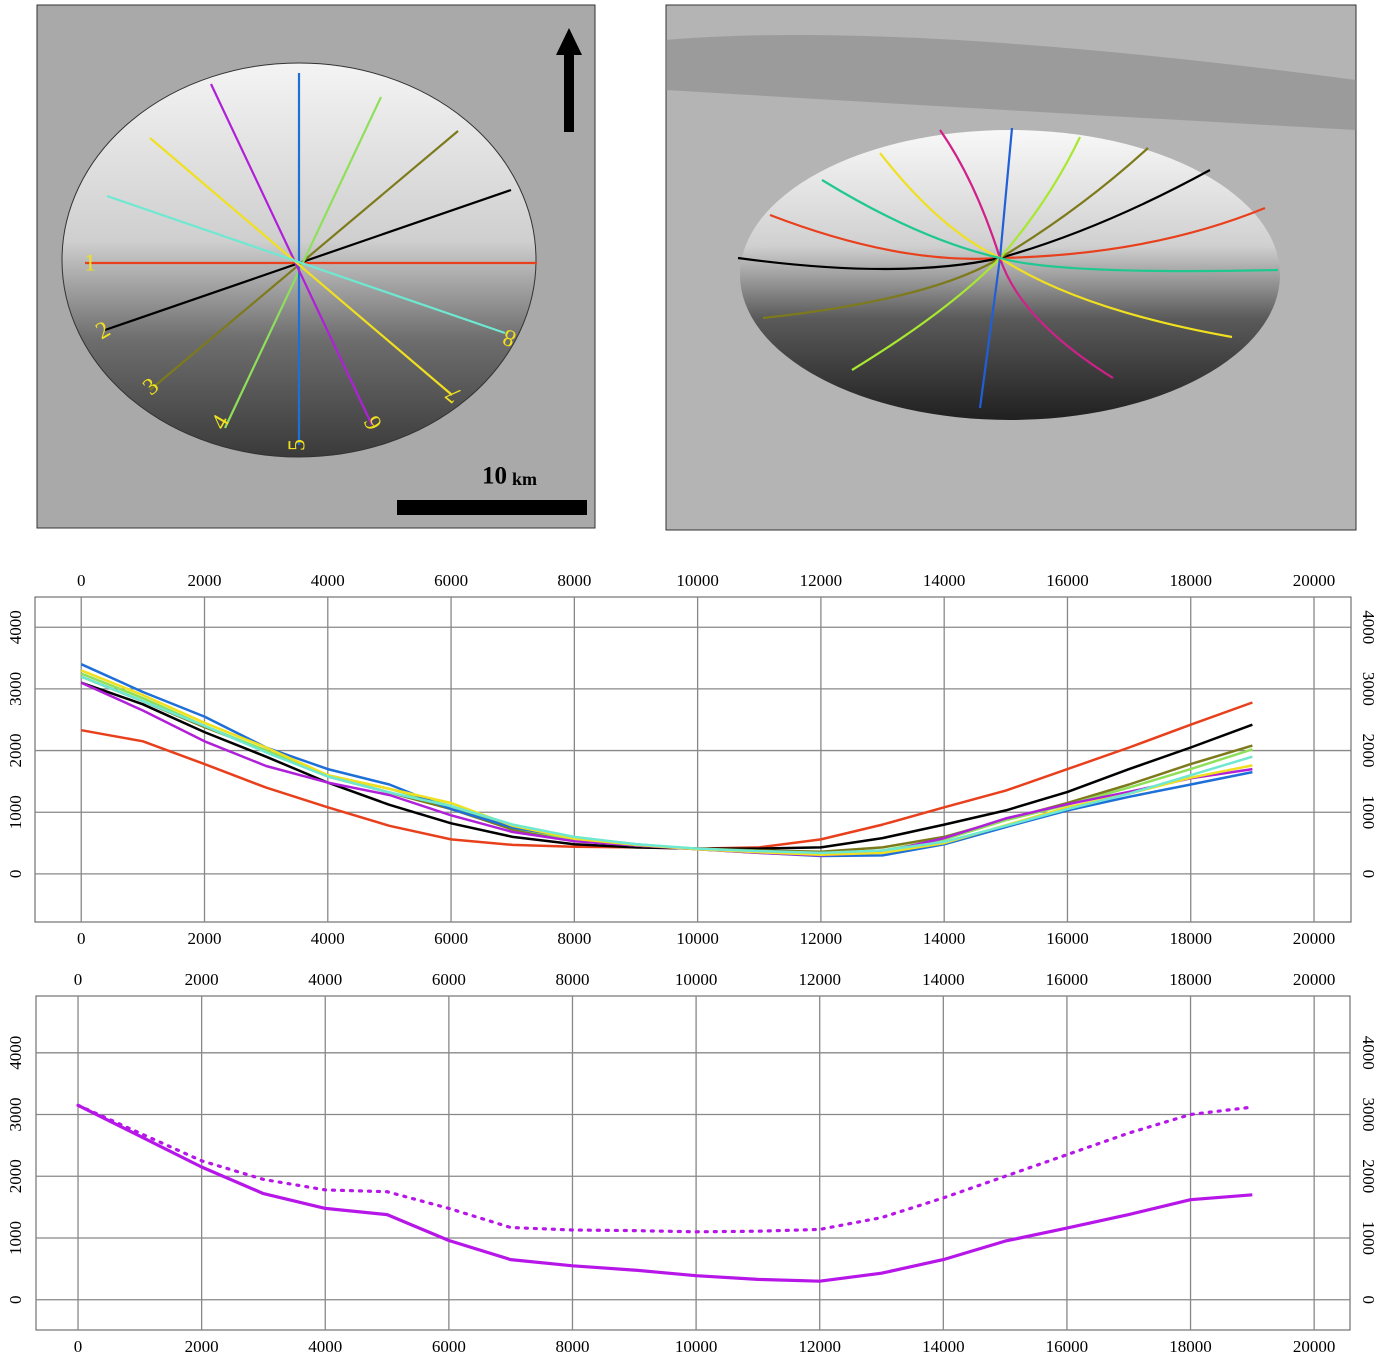 This screenshot has width=1383, height=1361. I want to click on profile-number: 5, so click(298, 445).